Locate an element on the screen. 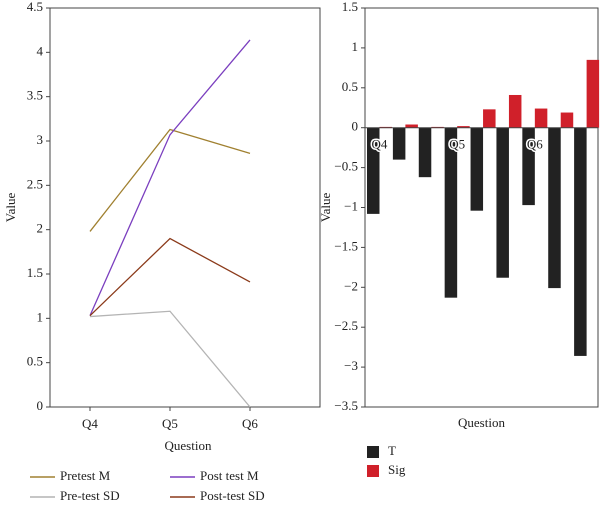 This screenshot has width=600, height=507. y-tick-label: 3.5 is located at coordinates (35, 95).